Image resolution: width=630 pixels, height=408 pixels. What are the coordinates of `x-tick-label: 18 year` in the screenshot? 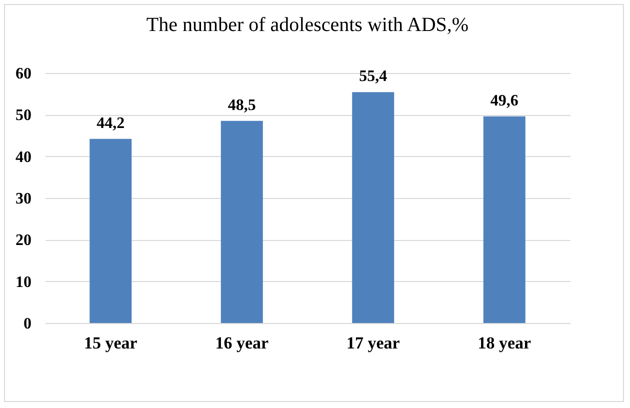 It's located at (505, 343).